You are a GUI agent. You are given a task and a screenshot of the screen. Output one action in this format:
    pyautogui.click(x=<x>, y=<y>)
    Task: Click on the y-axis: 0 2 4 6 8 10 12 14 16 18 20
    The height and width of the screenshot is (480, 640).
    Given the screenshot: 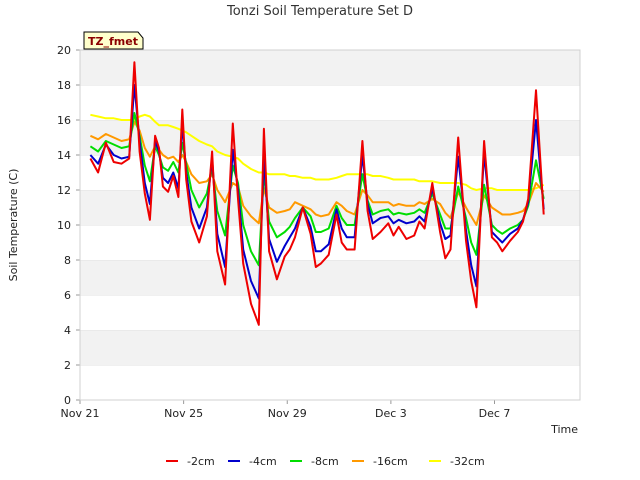 What is the action you would take?
    pyautogui.click(x=68, y=225)
    